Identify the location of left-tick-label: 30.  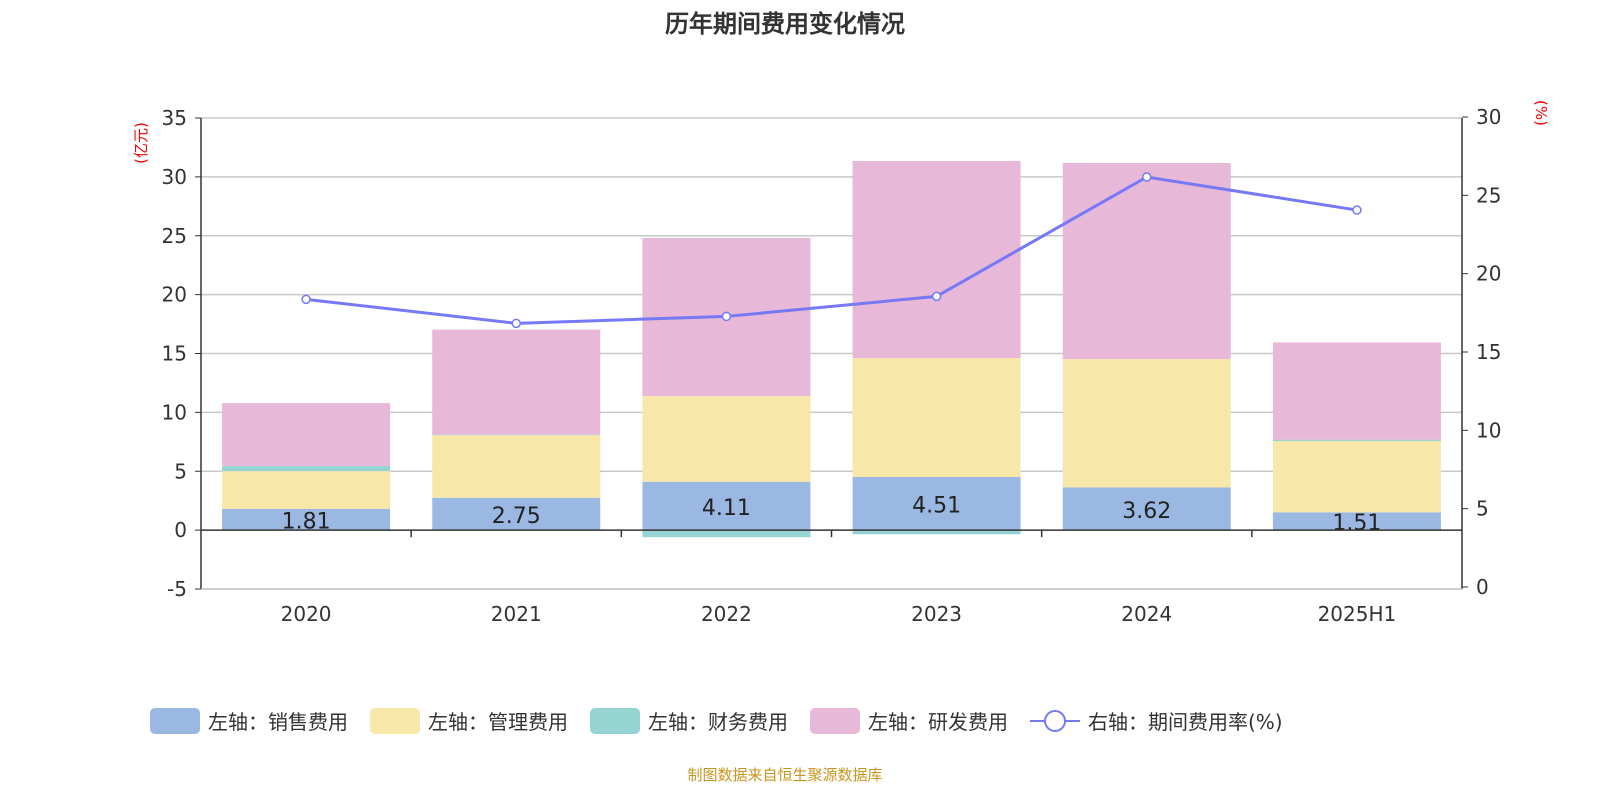
(174, 177).